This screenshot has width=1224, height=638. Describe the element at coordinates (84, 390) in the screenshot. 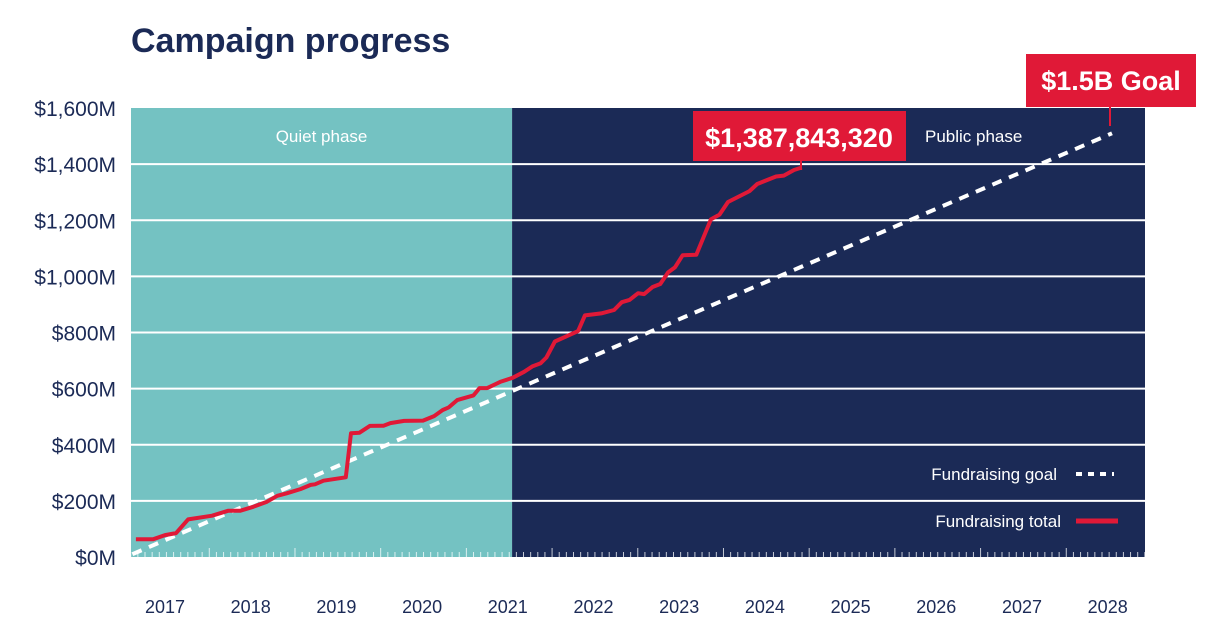

I see `y-tick-label: $600M` at that location.